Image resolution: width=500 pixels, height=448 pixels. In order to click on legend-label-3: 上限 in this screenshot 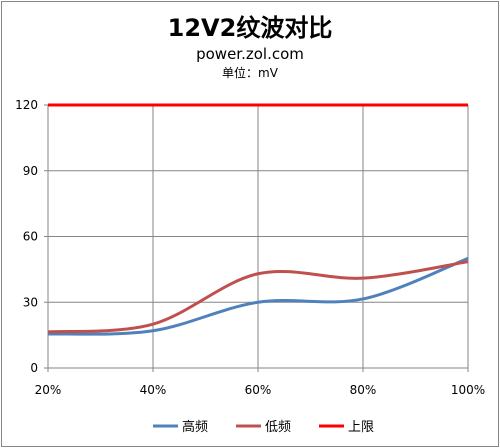, I will do `click(361, 427)`.